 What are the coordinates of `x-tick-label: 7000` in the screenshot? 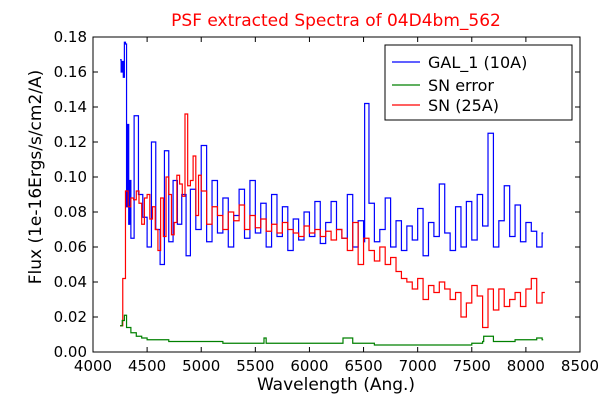 It's located at (418, 366).